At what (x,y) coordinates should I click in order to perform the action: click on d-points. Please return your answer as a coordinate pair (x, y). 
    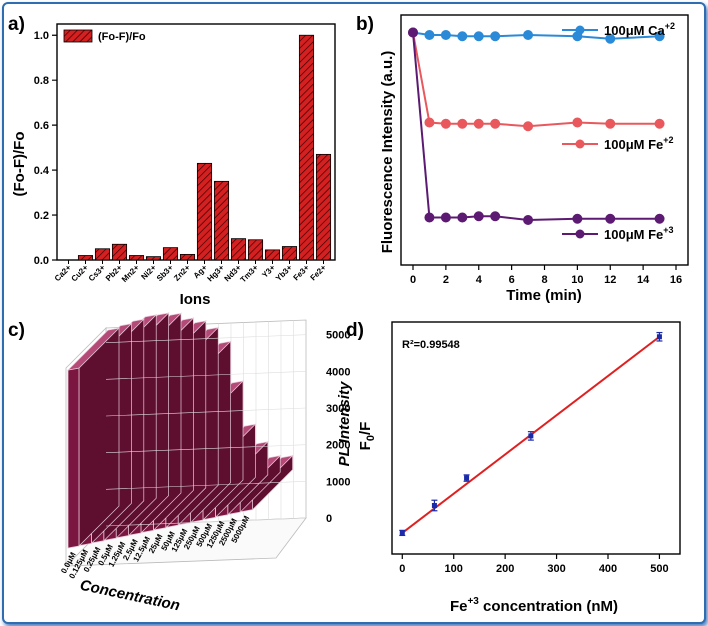
    Looking at the image, I should click on (531, 434).